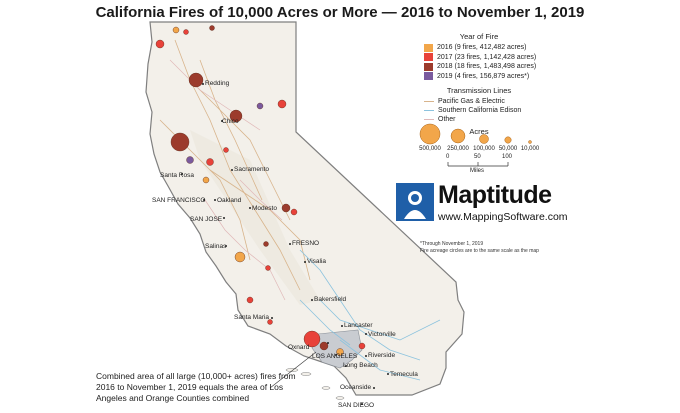 The width and height of the screenshot is (680, 413). I want to click on la-orange-counties, so click(337, 349).